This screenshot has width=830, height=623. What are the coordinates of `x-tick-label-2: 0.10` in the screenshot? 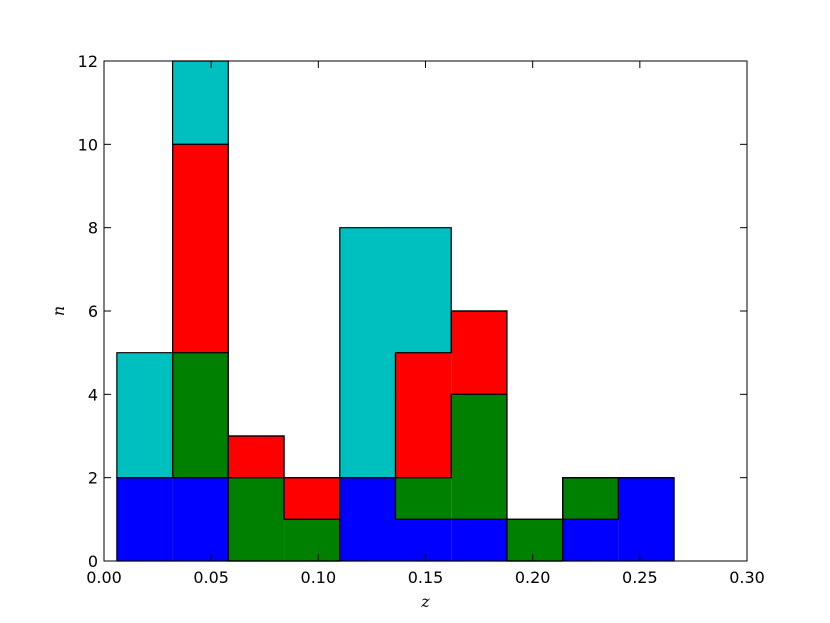 It's located at (319, 577).